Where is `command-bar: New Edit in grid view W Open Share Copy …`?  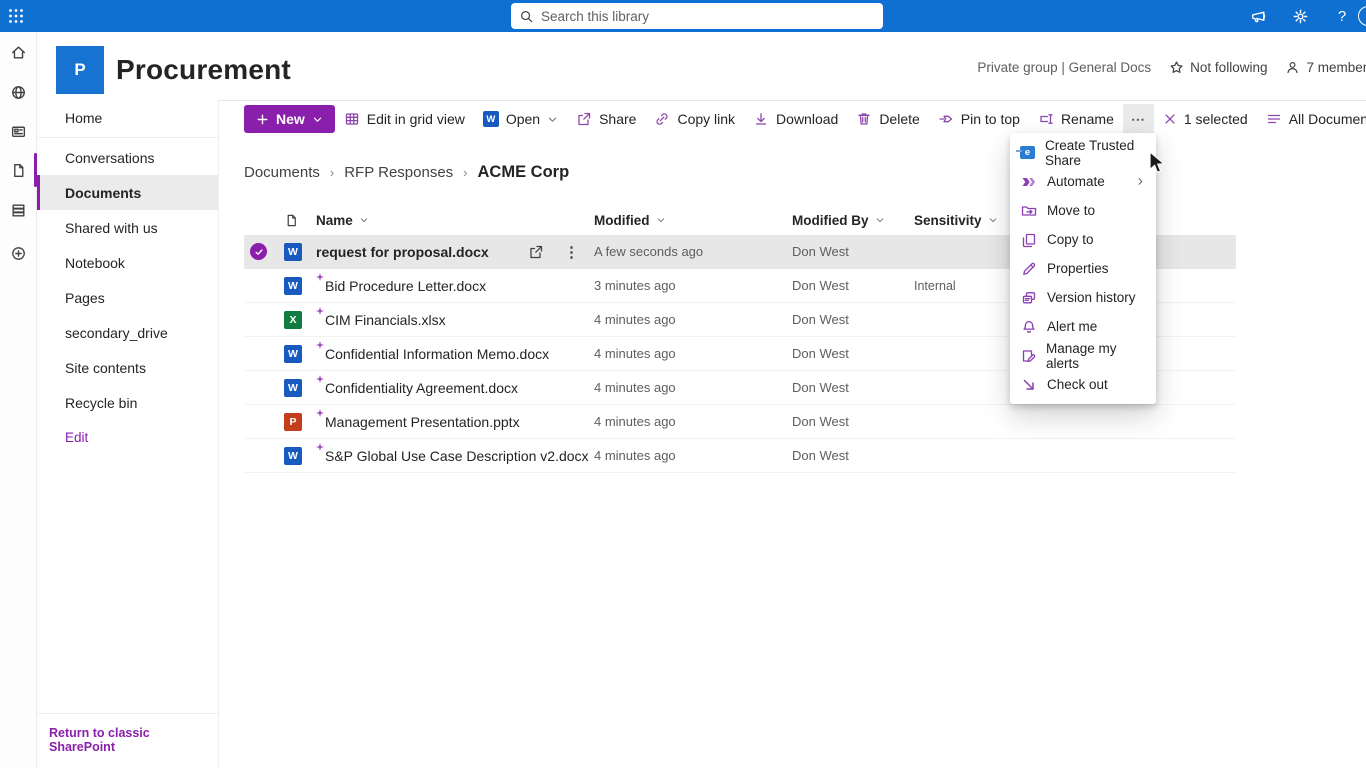
command-bar: New Edit in grid view W Open Share Copy … is located at coordinates (792, 119).